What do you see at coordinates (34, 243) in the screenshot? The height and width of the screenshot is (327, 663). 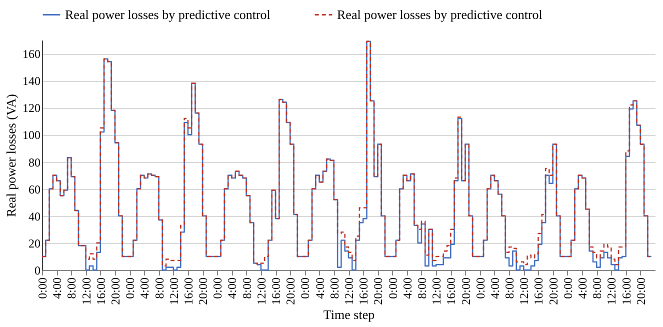 I see `y-tick-label: 20` at bounding box center [34, 243].